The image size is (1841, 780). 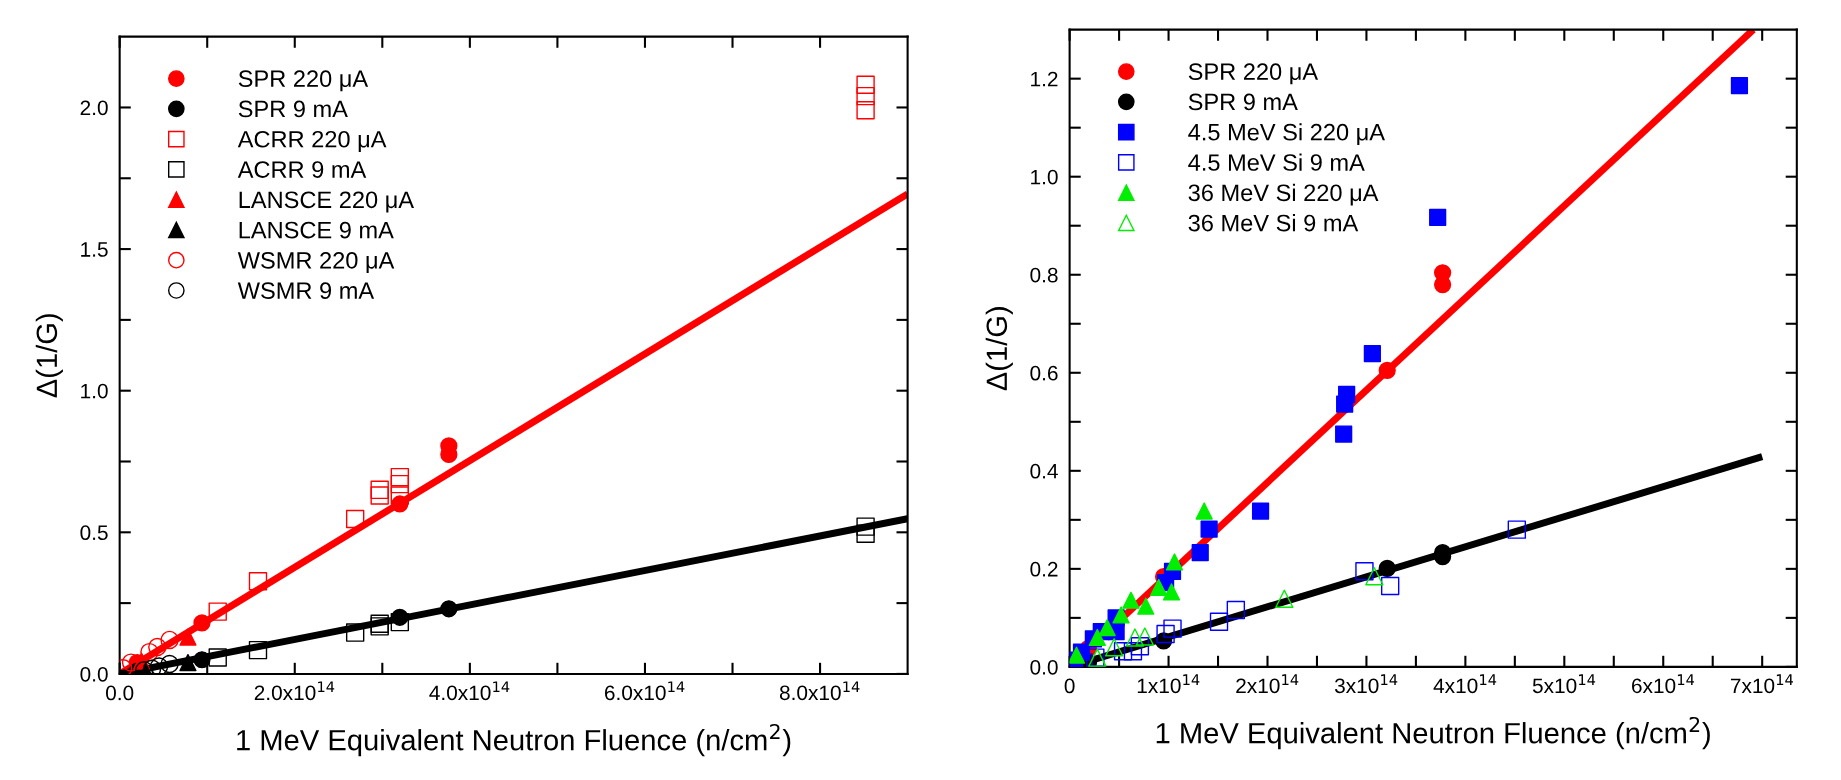 I want to click on x-tick-label: 1x10$^{14}$, so click(x=1168, y=684).